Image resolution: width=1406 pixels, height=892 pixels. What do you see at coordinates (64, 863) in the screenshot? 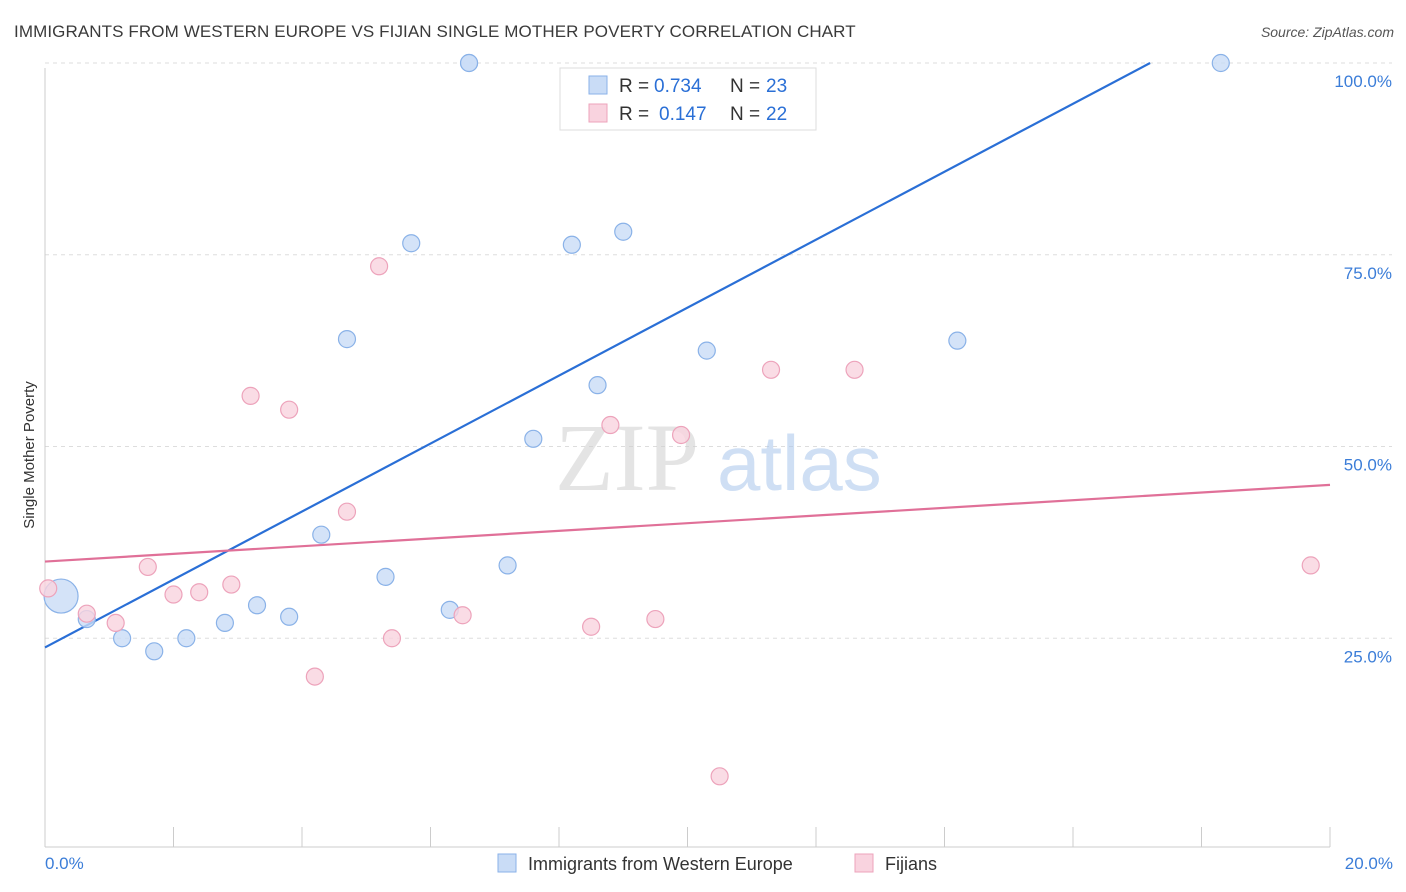
I see `x-tick-label: 0.0%` at bounding box center [64, 863].